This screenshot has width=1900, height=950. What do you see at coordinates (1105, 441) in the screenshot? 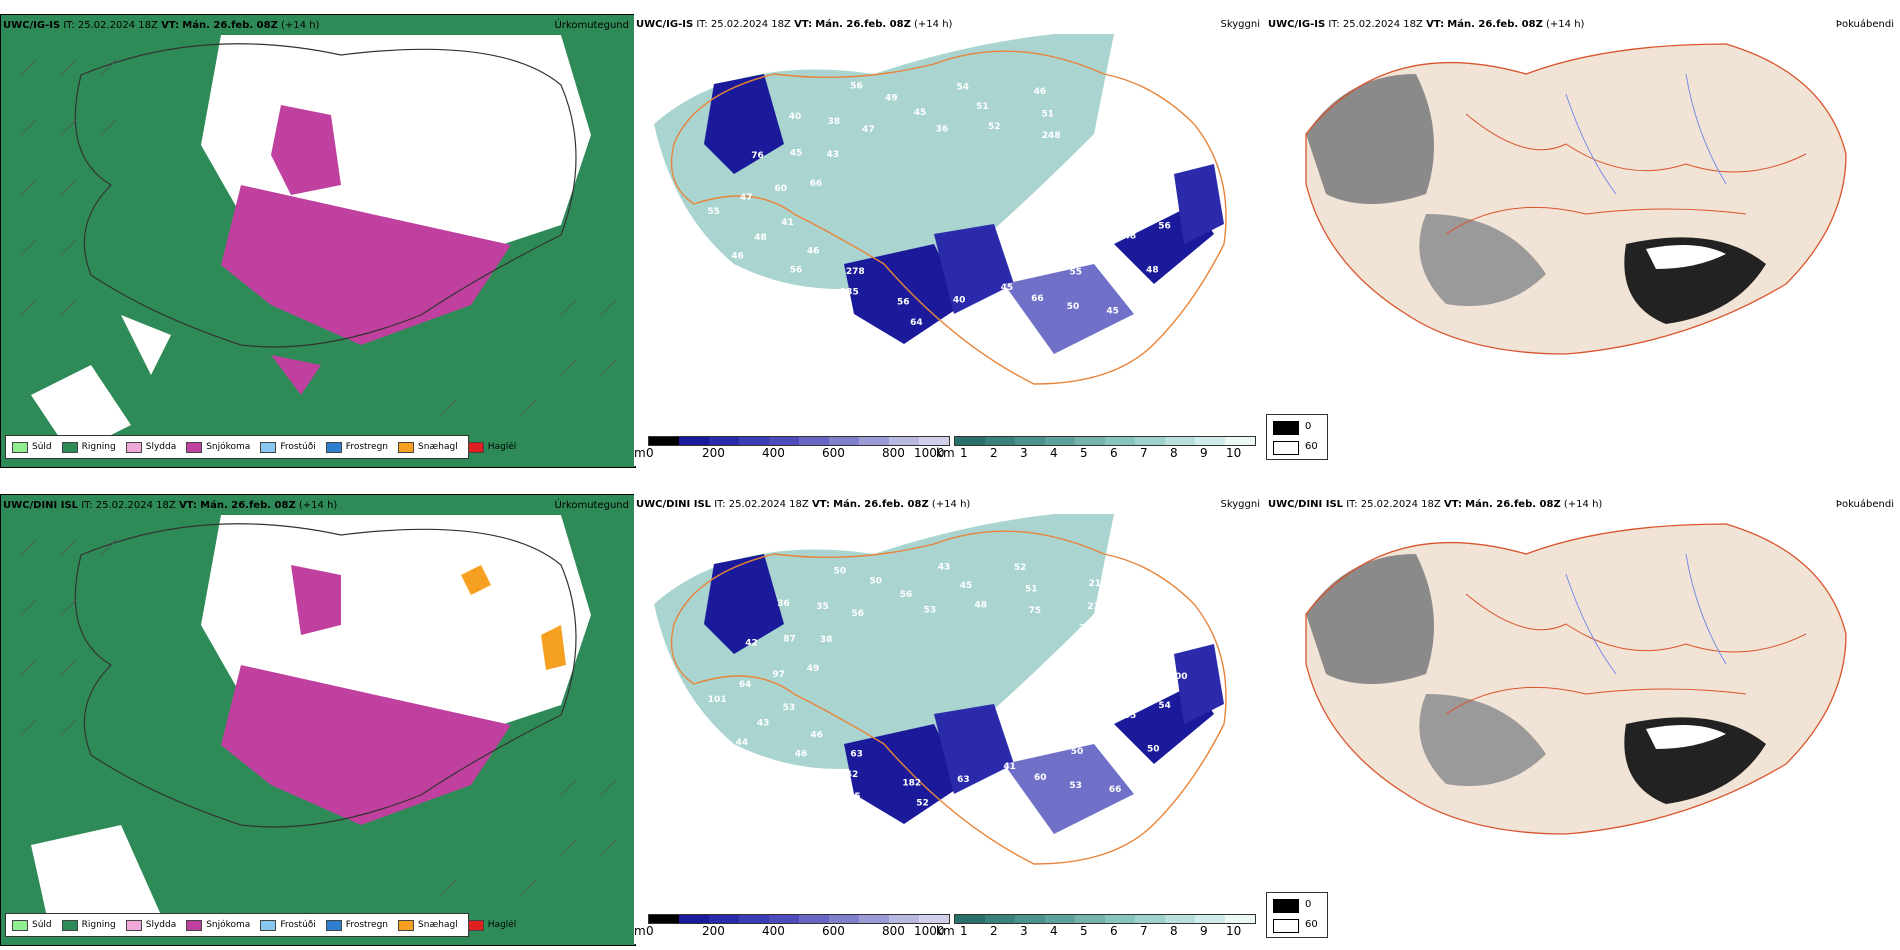
I see `colorbar-visibility` at bounding box center [1105, 441].